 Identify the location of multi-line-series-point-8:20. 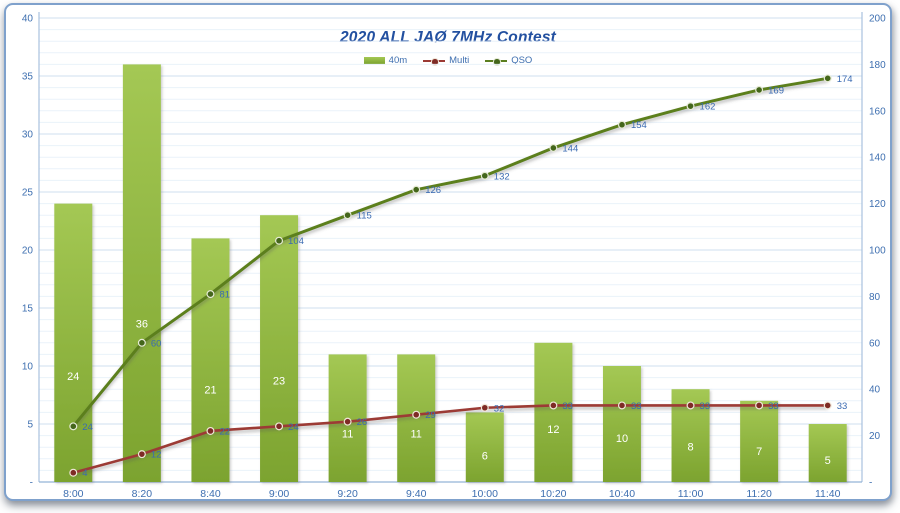
(141, 454).